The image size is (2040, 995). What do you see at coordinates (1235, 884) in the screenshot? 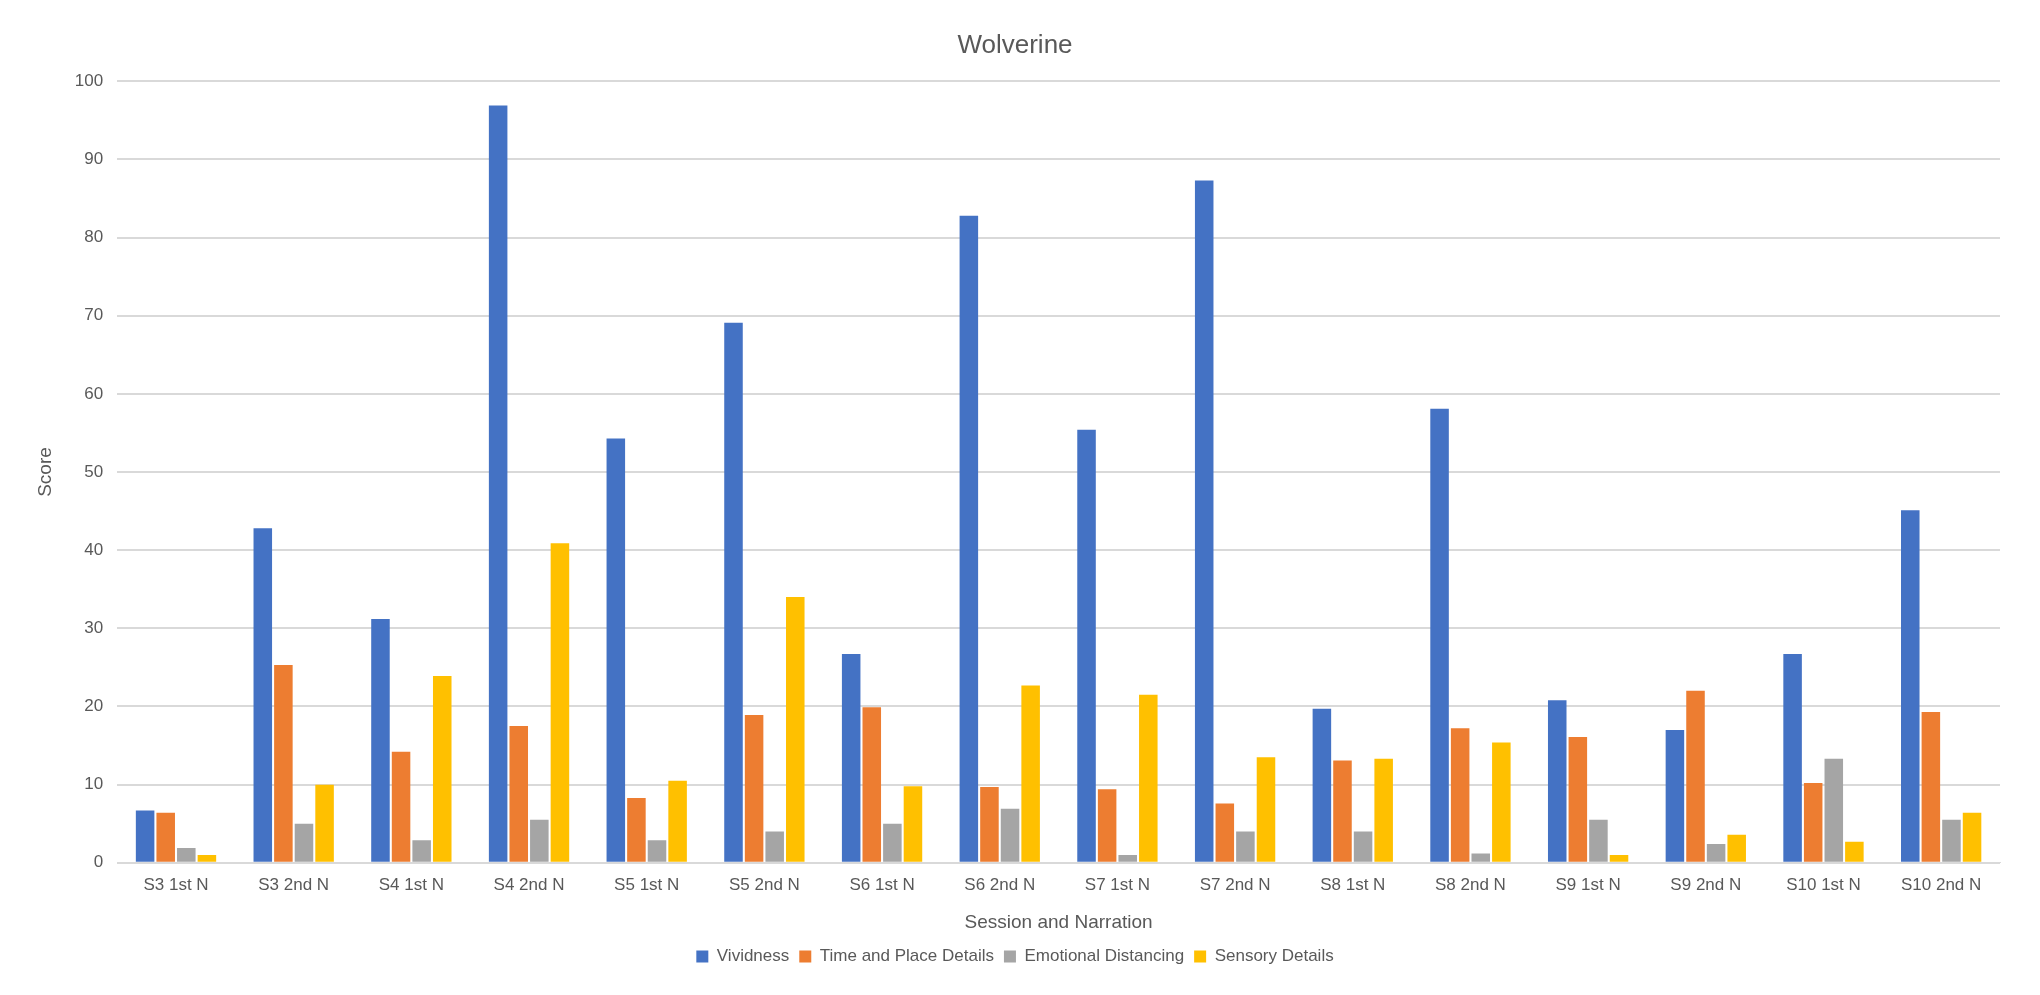
I see `x-tick-label: S7 2nd N` at bounding box center [1235, 884].